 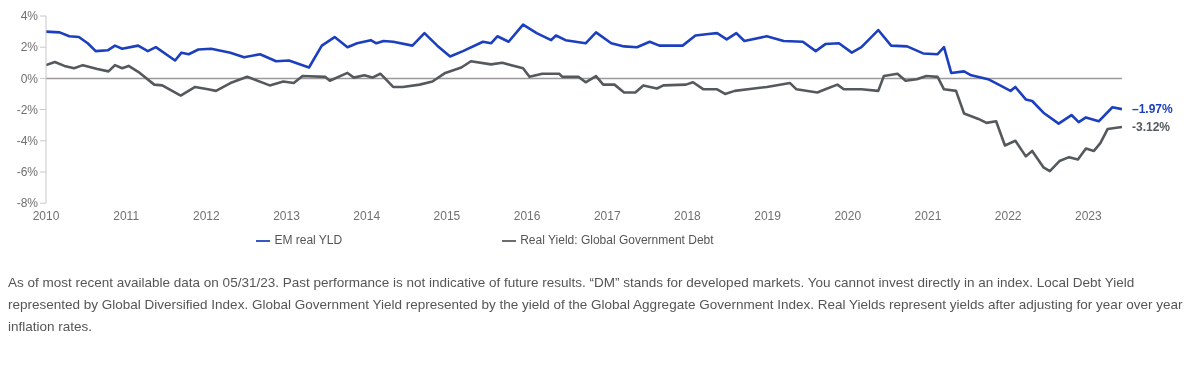 What do you see at coordinates (126, 215) in the screenshot?
I see `x-tick-label: 2011` at bounding box center [126, 215].